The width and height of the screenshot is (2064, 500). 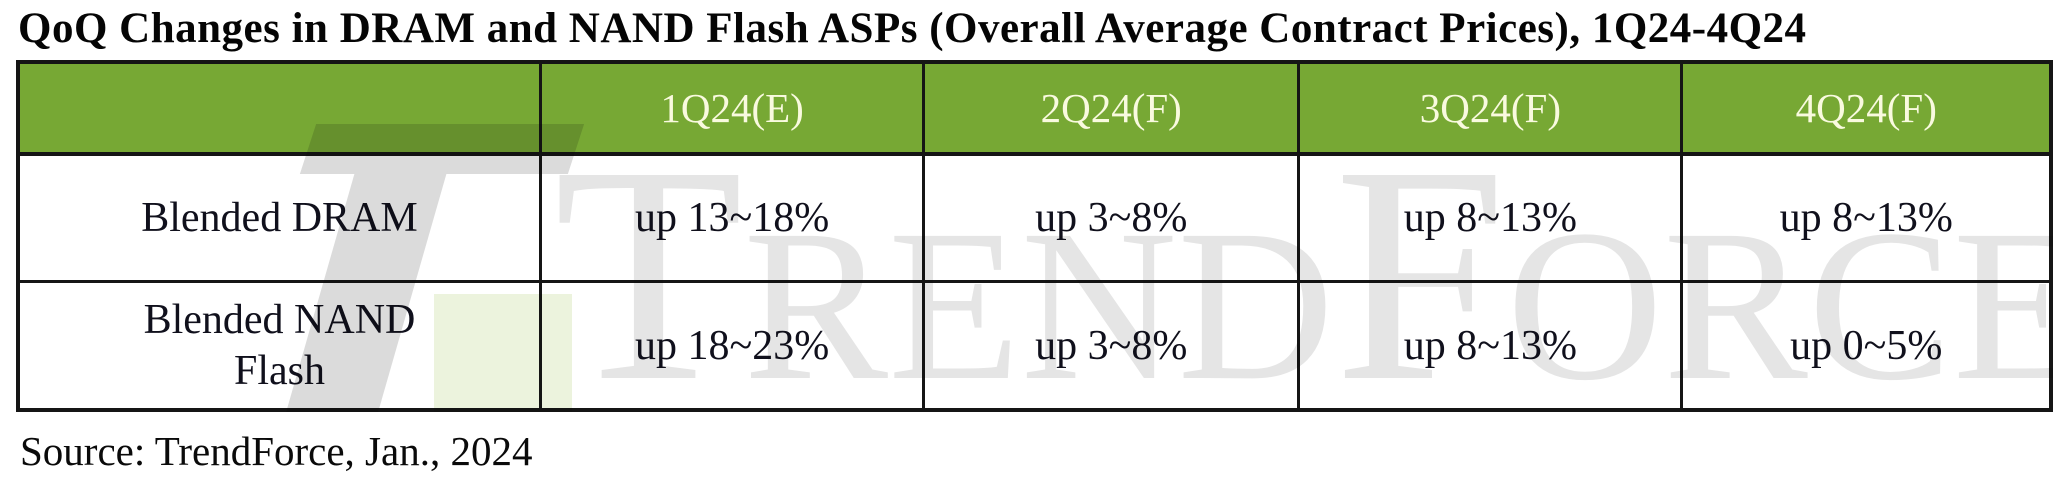 I want to click on row-label-text: Blended DRAM, so click(x=279, y=217).